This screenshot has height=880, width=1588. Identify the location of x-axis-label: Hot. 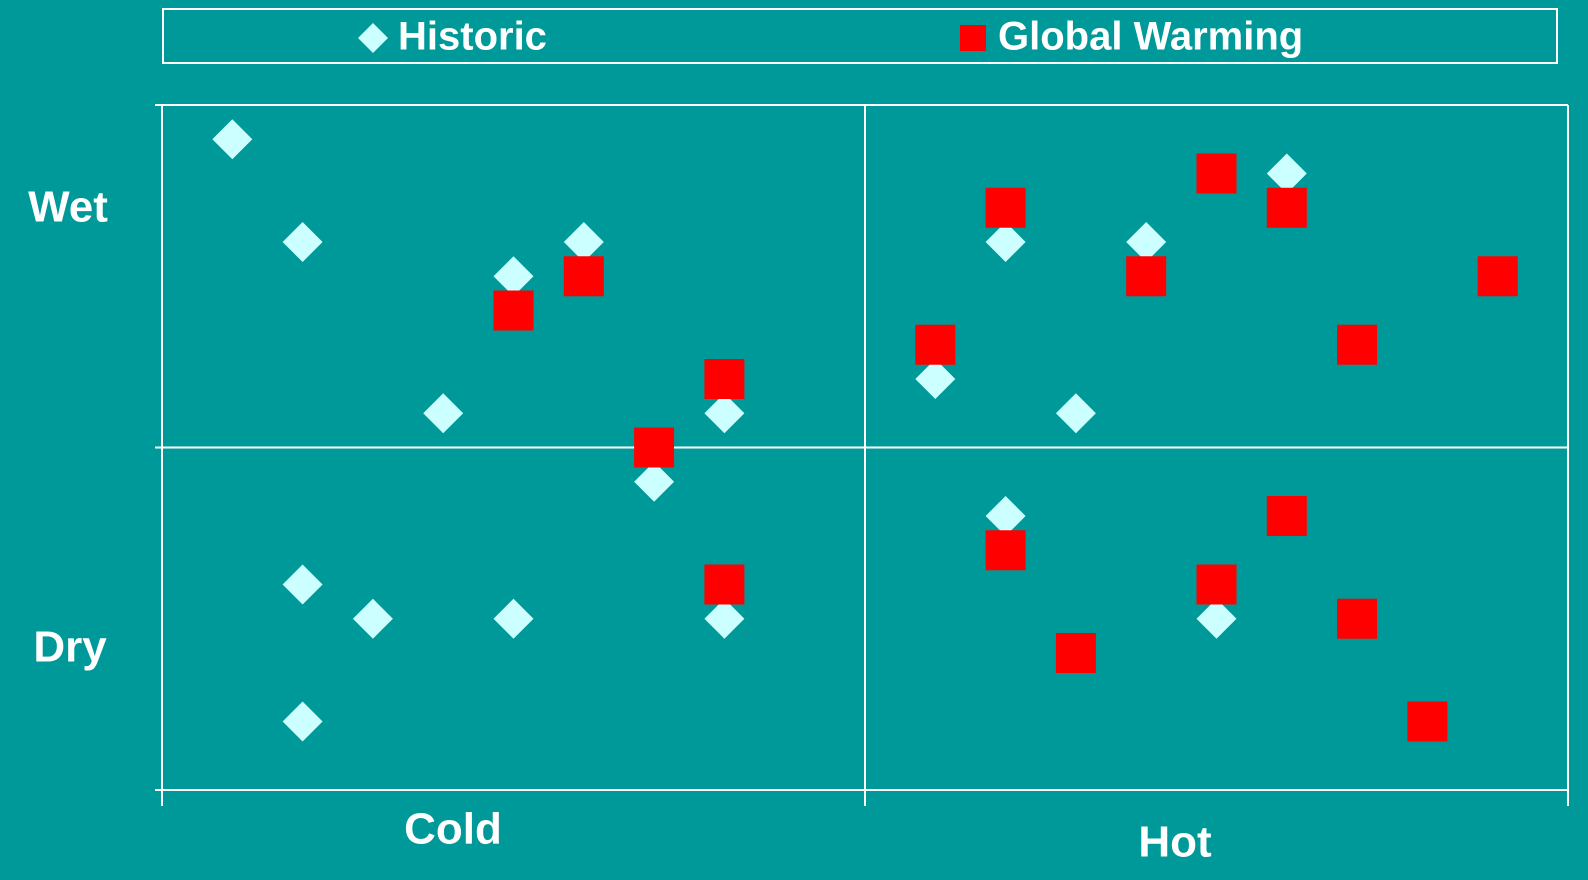
(1175, 842).